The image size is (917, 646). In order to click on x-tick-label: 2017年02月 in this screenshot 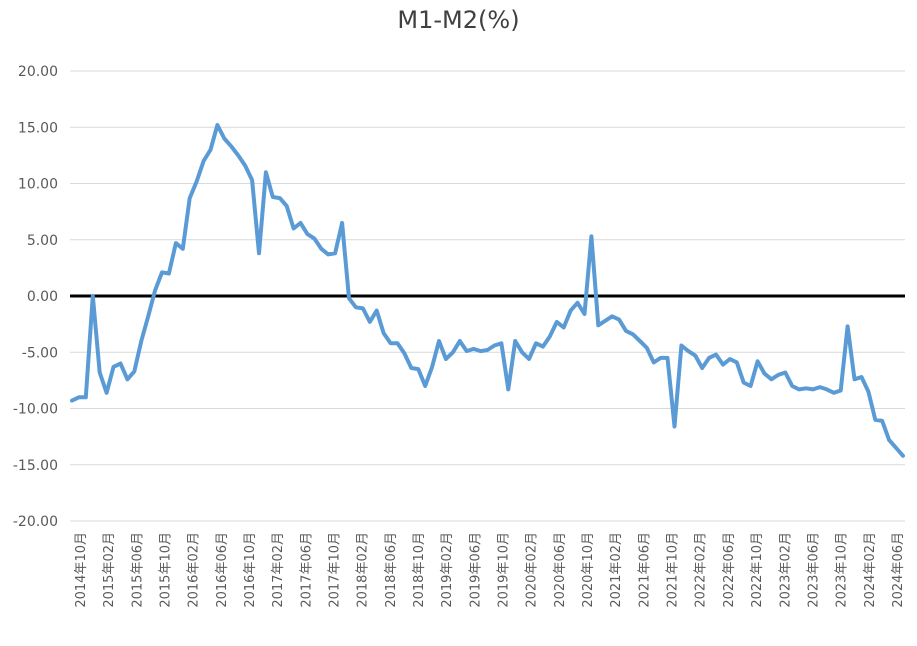, I will do `click(278, 570)`.